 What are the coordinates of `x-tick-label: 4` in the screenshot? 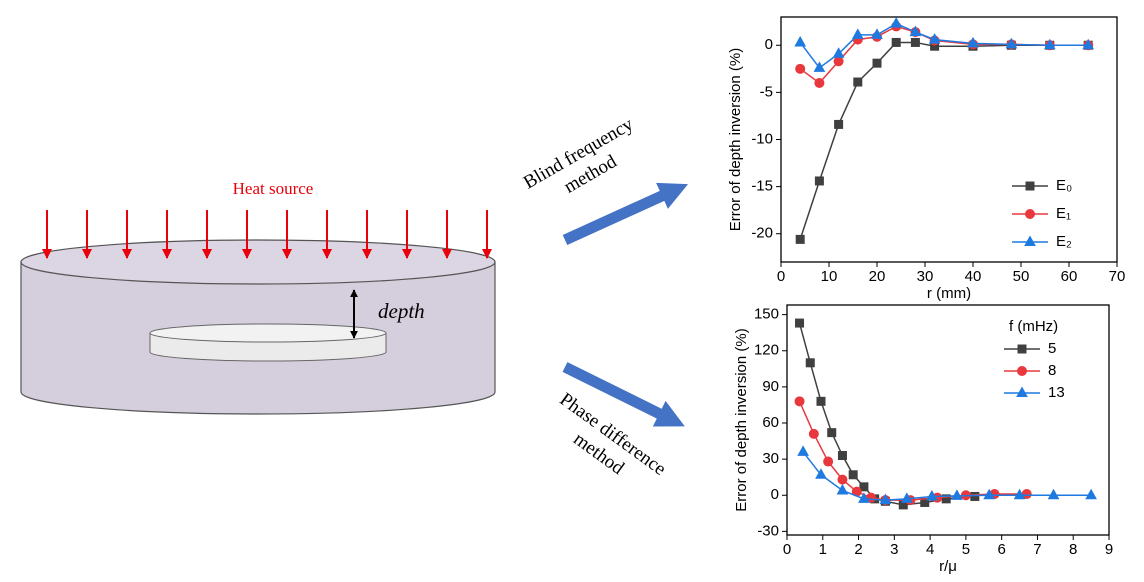 It's located at (930, 549).